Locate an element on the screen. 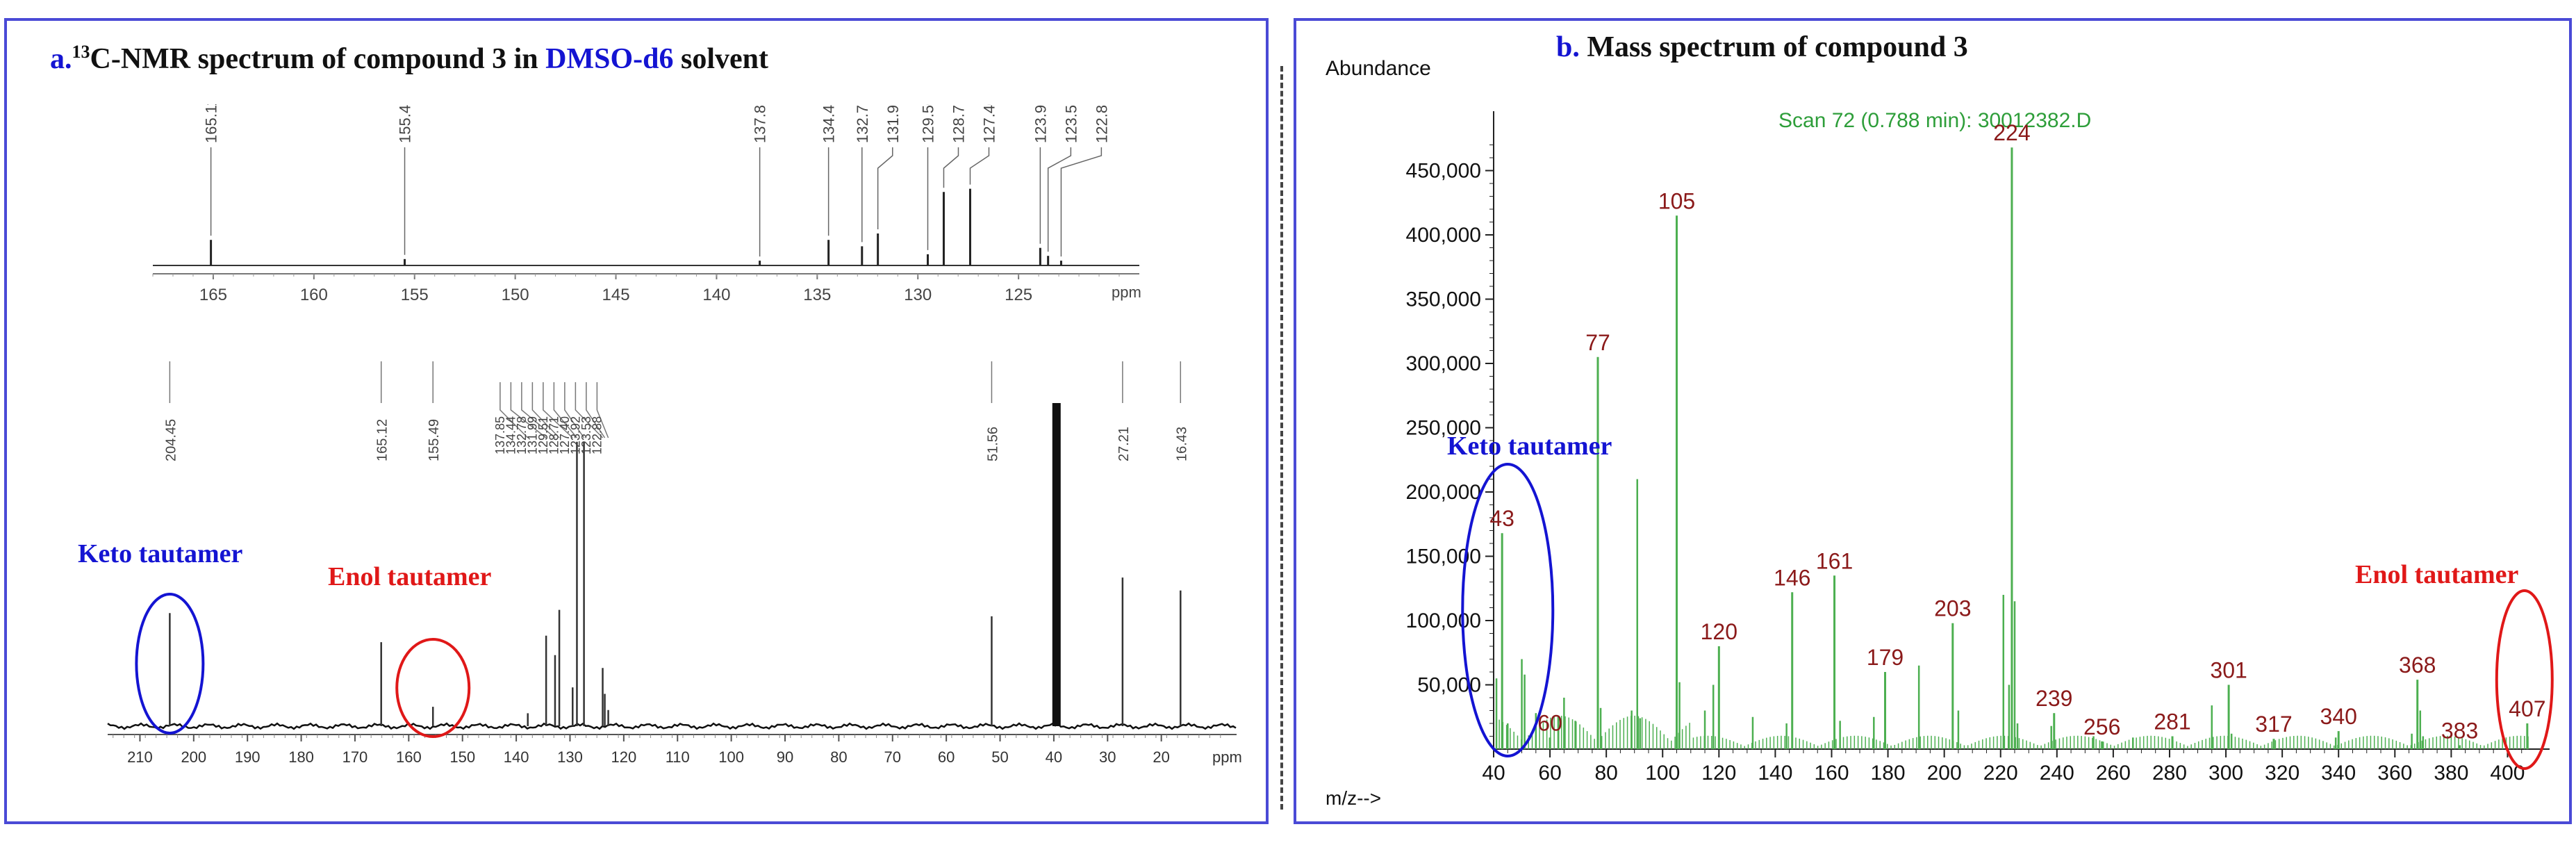 The height and width of the screenshot is (845, 2576). ms-peak-label: 407 is located at coordinates (2527, 708).